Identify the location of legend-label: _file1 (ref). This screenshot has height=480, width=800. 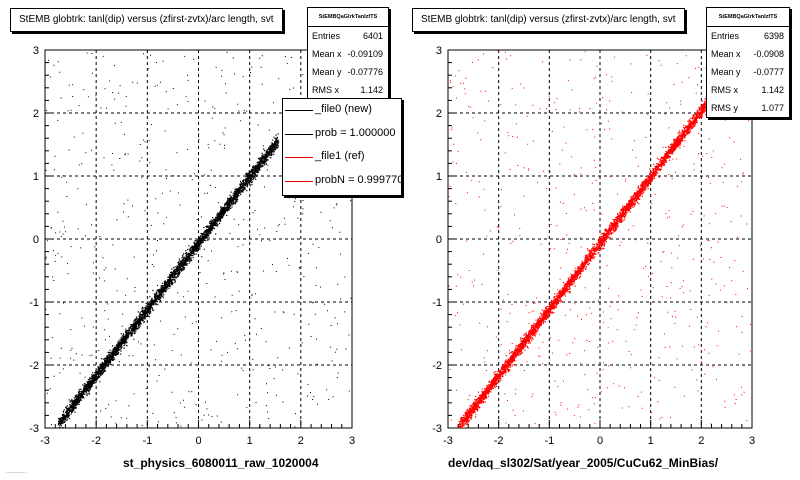
(340, 156).